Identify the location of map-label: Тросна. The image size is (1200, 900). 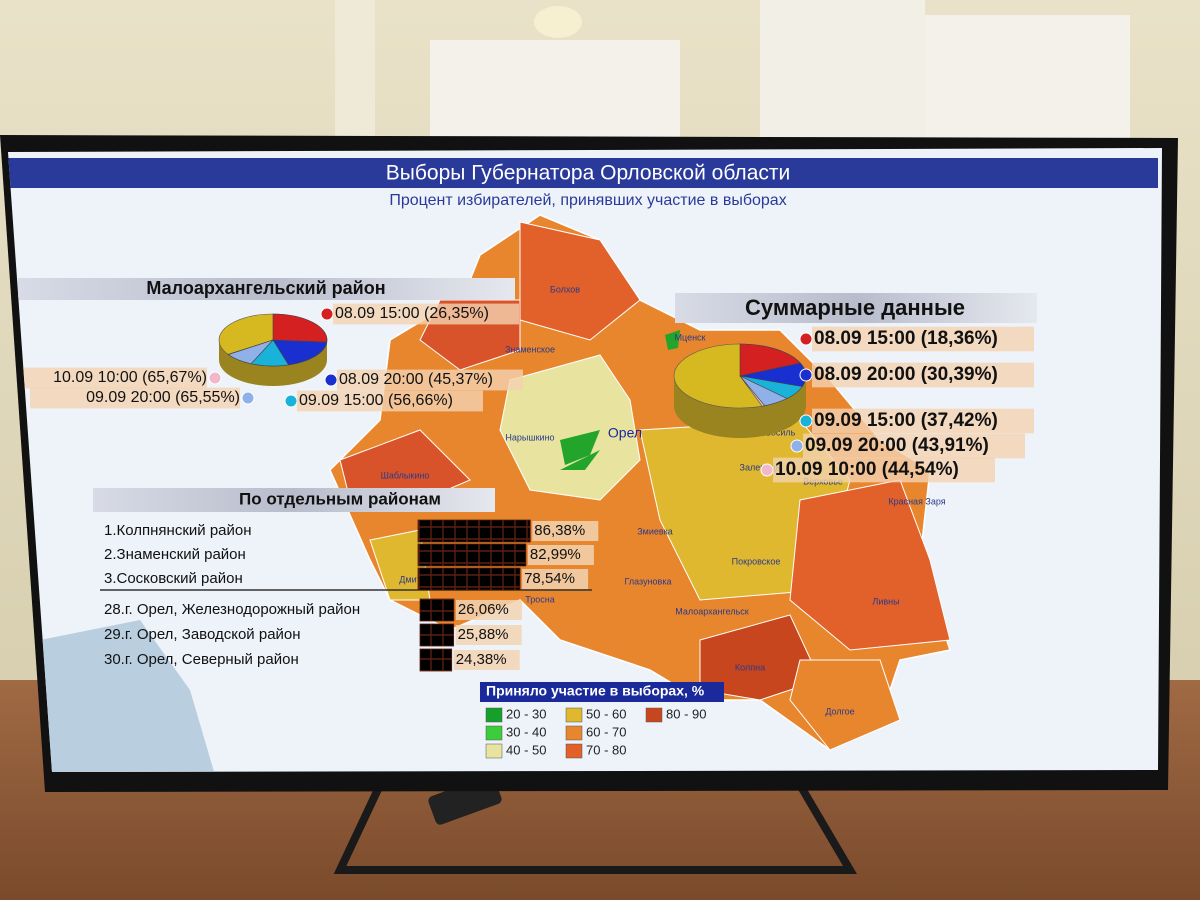
(539, 599).